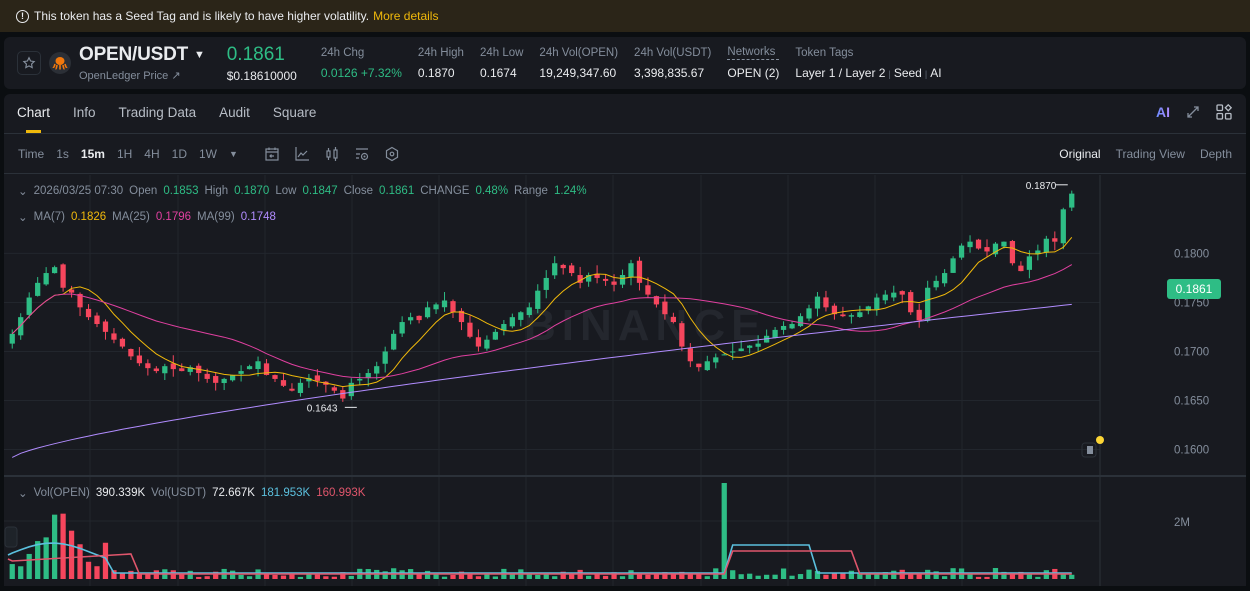 The width and height of the screenshot is (1250, 591). What do you see at coordinates (62, 153) in the screenshot?
I see `timeframe-1s: 1s` at bounding box center [62, 153].